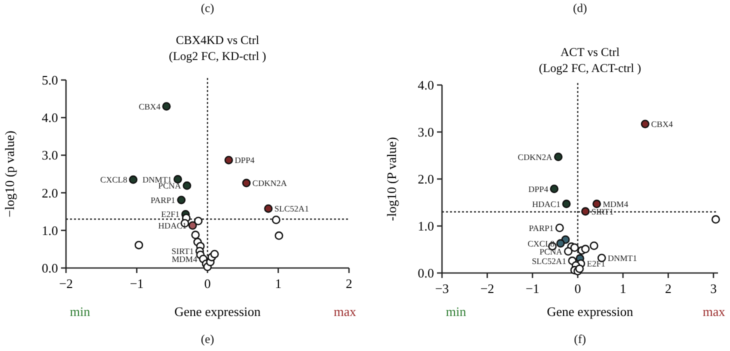 This screenshot has width=730, height=351. Describe the element at coordinates (590, 52) in the screenshot. I see `chart-title: ACT vs Ctrl` at that location.